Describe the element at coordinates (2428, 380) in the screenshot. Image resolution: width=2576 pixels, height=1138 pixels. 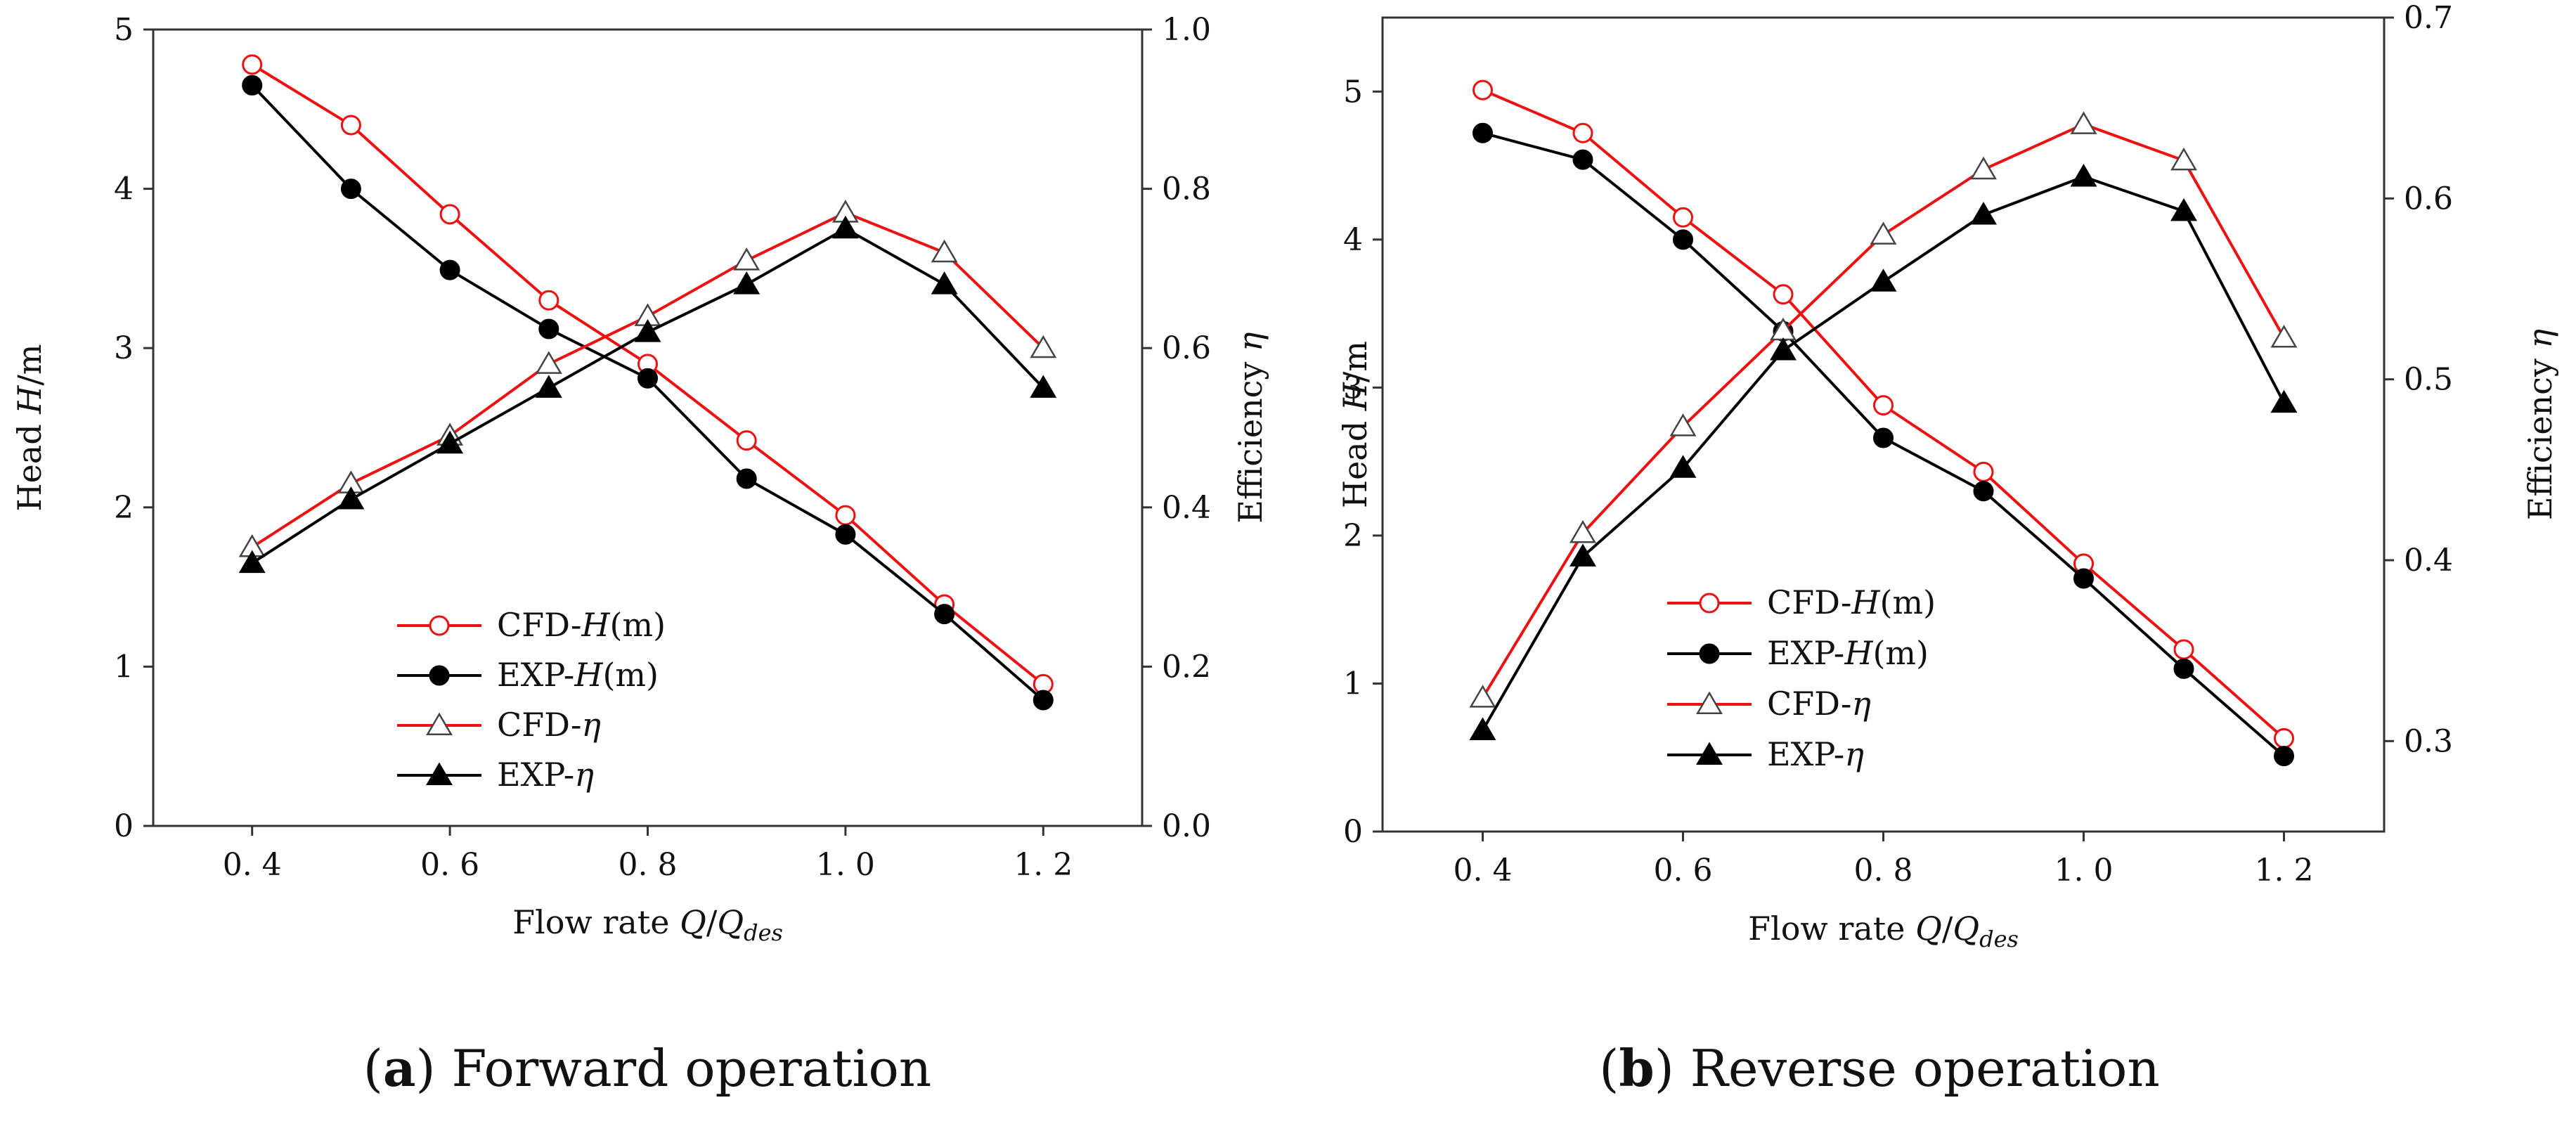
I see `y-right-tick-label: 0.5` at that location.